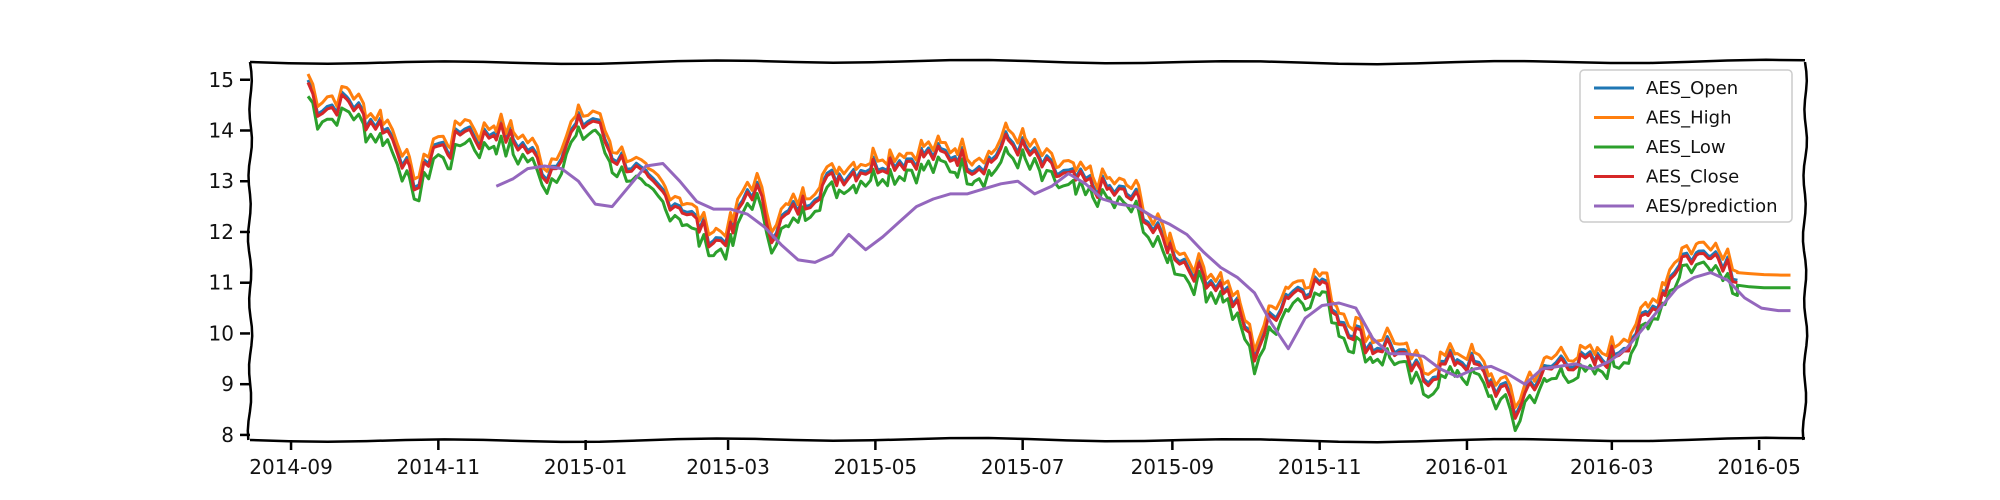 This screenshot has width=2000, height=500. Describe the element at coordinates (1023, 467) in the screenshot. I see `x-tick-label: 2015-07` at that location.